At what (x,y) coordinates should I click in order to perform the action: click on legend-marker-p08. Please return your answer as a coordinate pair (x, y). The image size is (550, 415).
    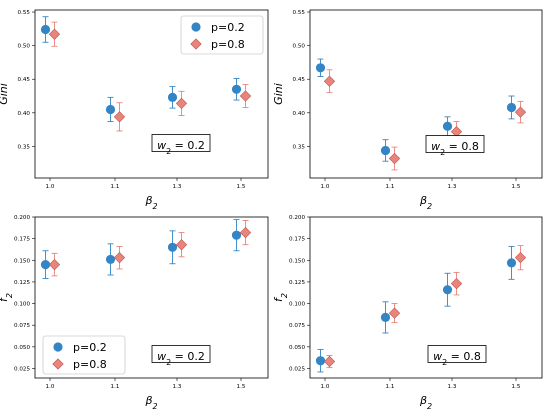
    Looking at the image, I should click on (196, 44).